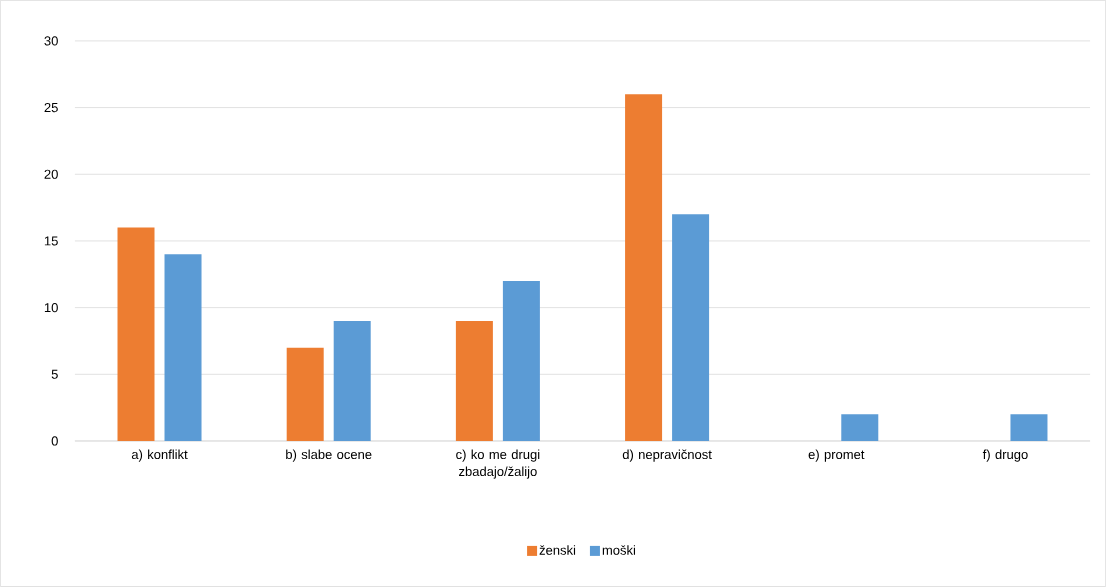  Describe the element at coordinates (51, 41) in the screenshot. I see `y-tick-label: 30` at that location.